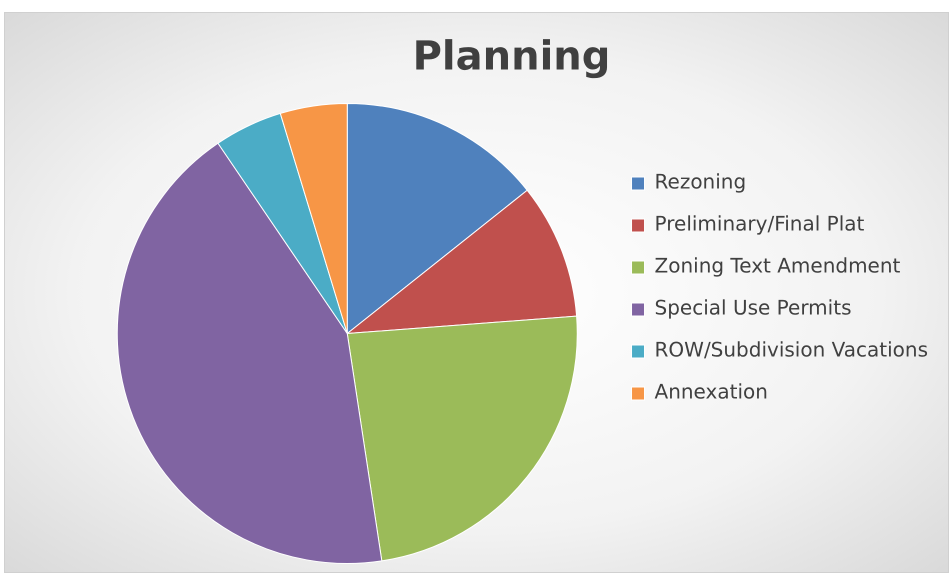 Image resolution: width=951 pixels, height=573 pixels. I want to click on legend-label: Annexation, so click(711, 392).